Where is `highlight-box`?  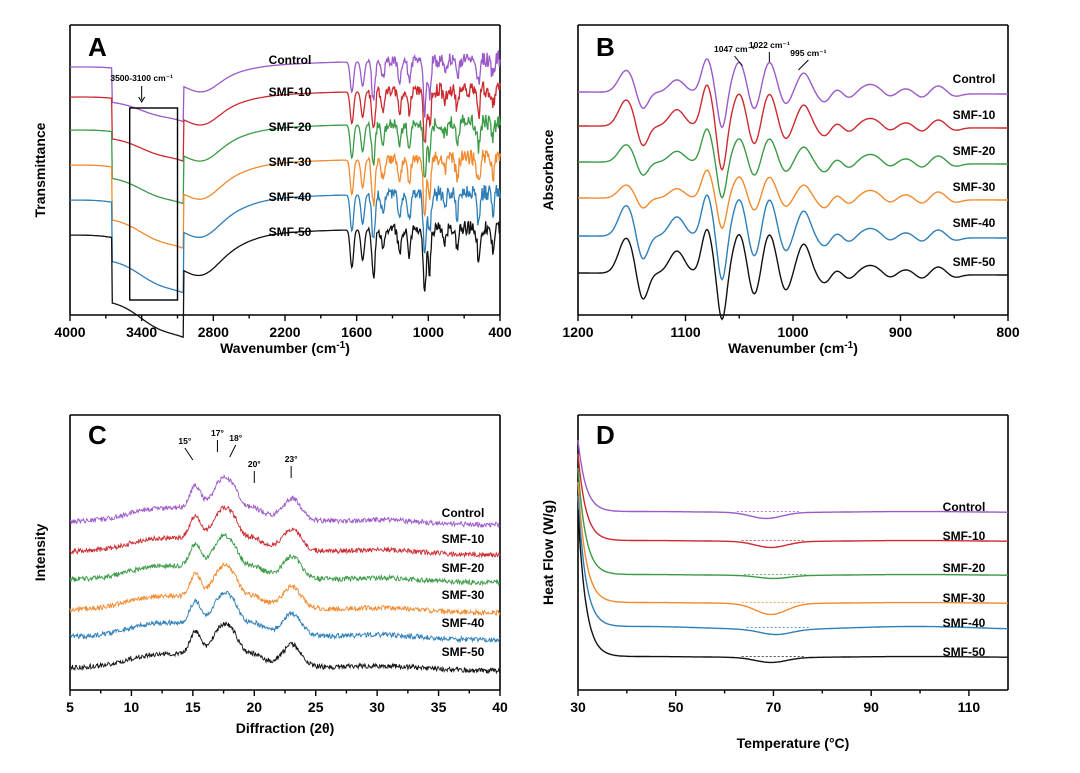
highlight-box is located at coordinates (154, 204).